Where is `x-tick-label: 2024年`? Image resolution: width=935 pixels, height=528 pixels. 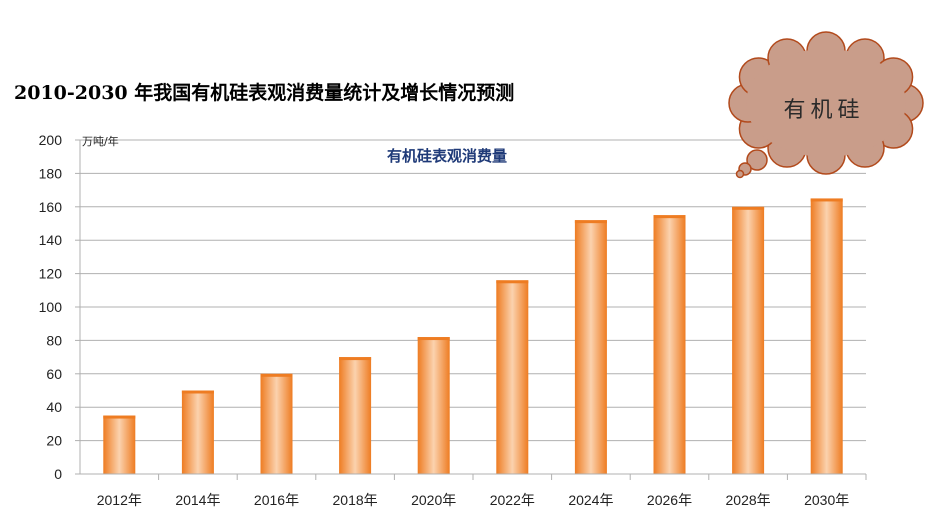 x-tick-label: 2024年 is located at coordinates (590, 500).